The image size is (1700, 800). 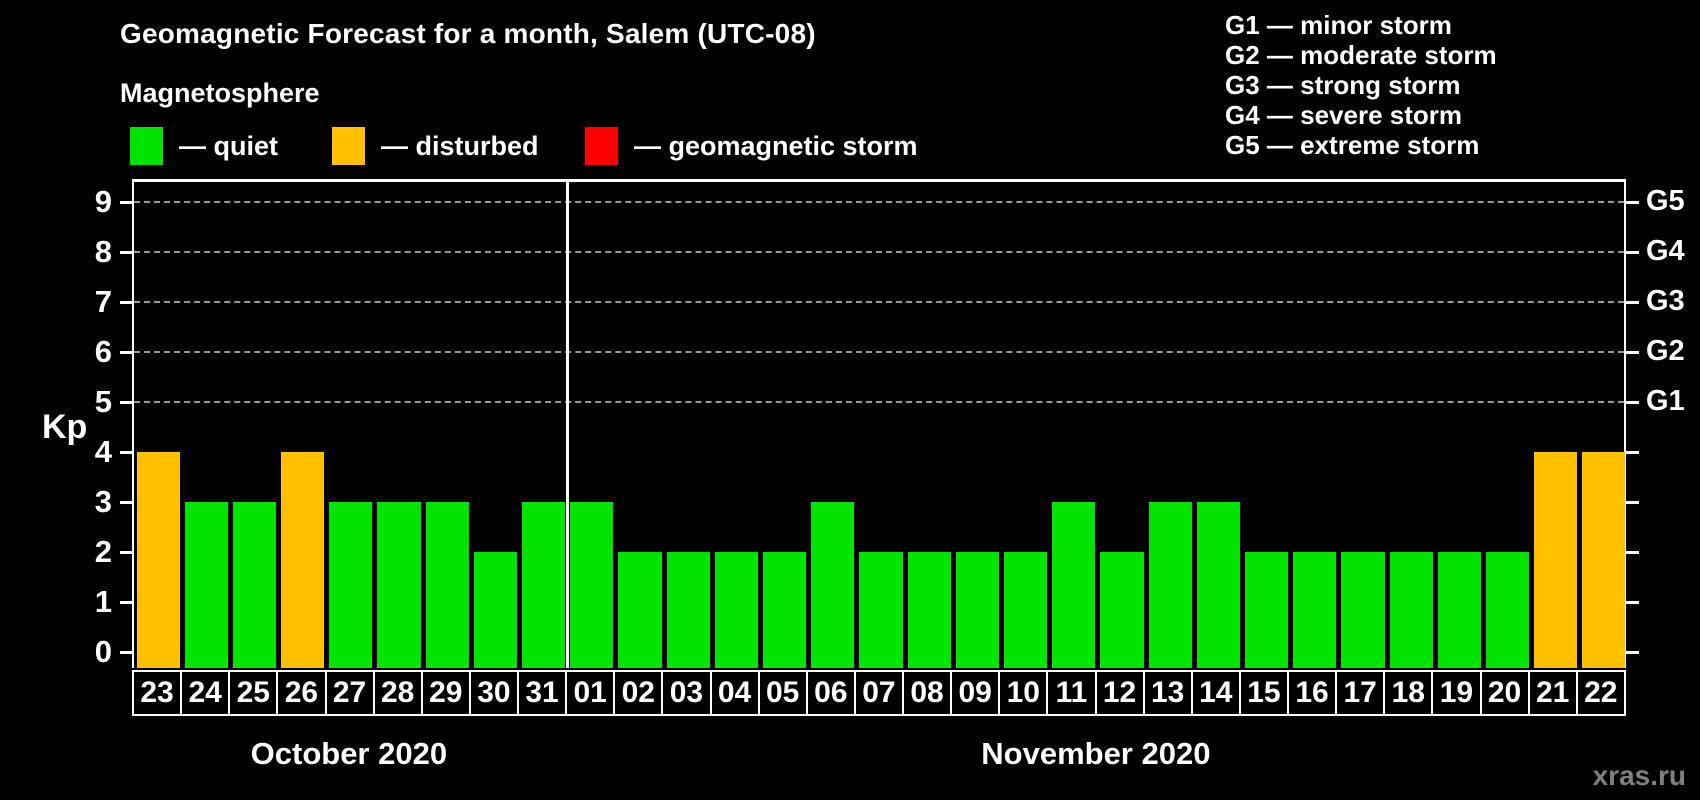 I want to click on day-cell-03: 03, so click(x=686, y=693).